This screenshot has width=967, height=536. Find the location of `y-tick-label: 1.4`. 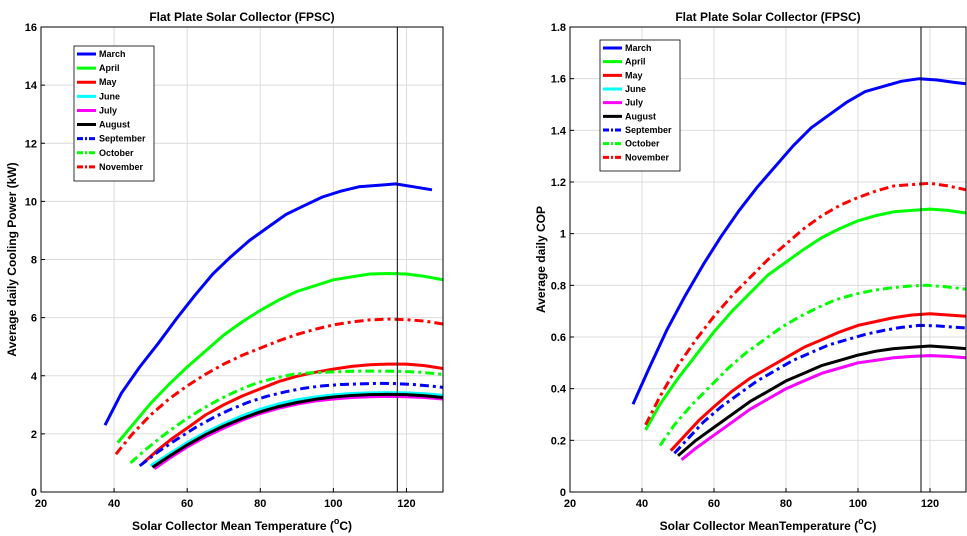

y-tick-label: 1.4 is located at coordinates (559, 131).